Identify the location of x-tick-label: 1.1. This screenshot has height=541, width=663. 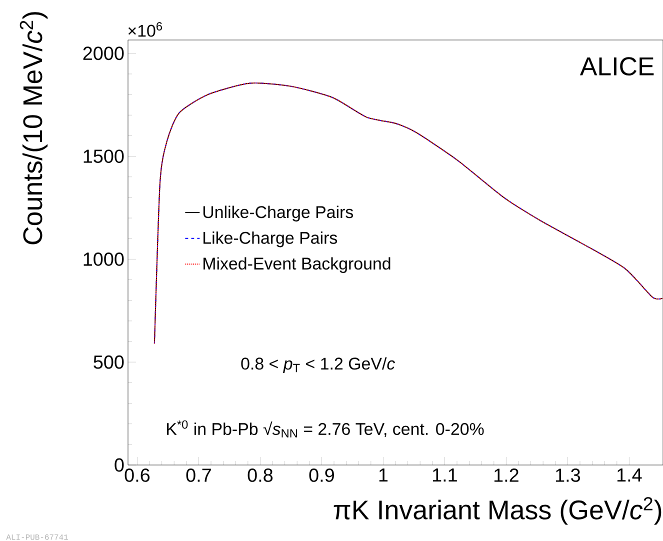
(444, 475).